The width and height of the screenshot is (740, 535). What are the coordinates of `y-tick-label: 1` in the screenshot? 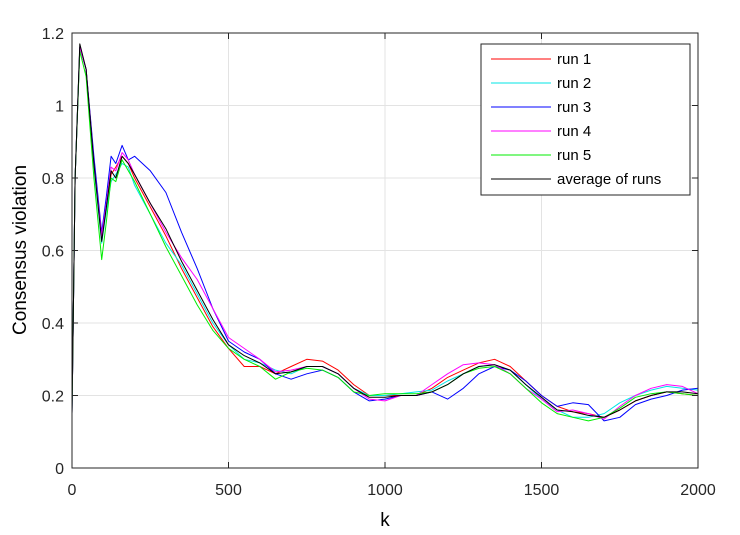 It's located at (59, 107).